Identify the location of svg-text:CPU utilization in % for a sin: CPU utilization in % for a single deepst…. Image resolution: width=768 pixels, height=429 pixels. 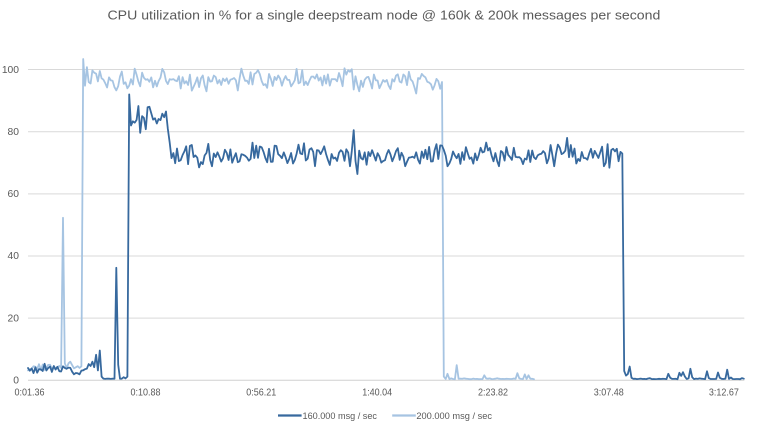
(384, 15).